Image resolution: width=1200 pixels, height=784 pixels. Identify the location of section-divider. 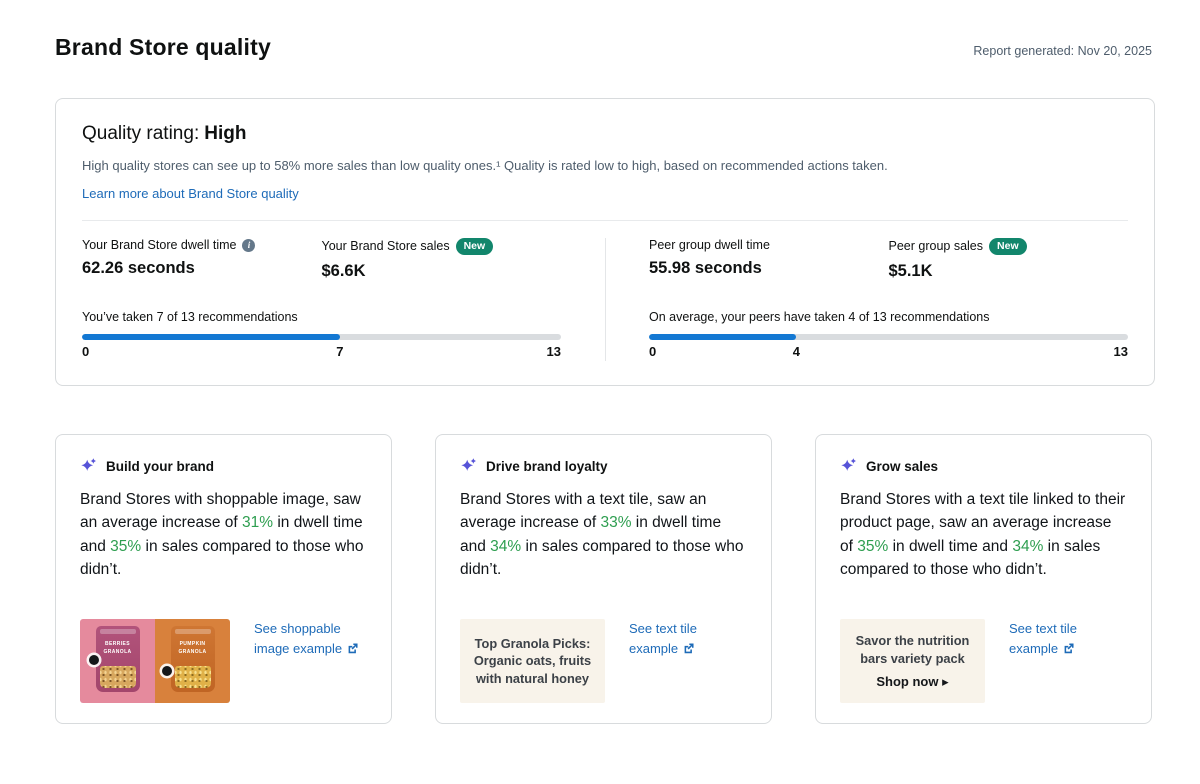
(605, 220).